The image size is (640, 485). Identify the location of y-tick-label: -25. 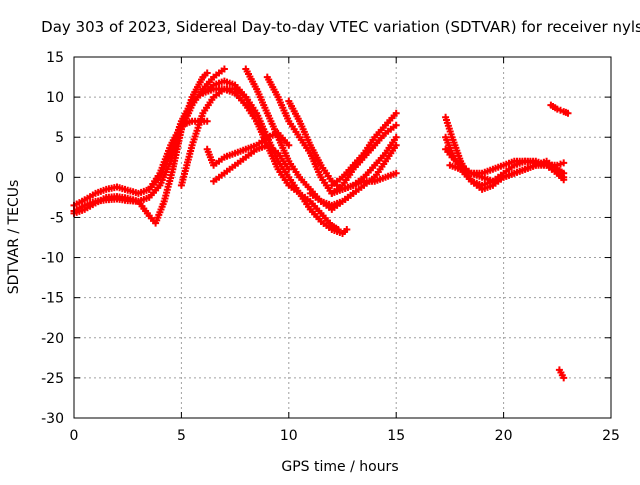
(52, 379).